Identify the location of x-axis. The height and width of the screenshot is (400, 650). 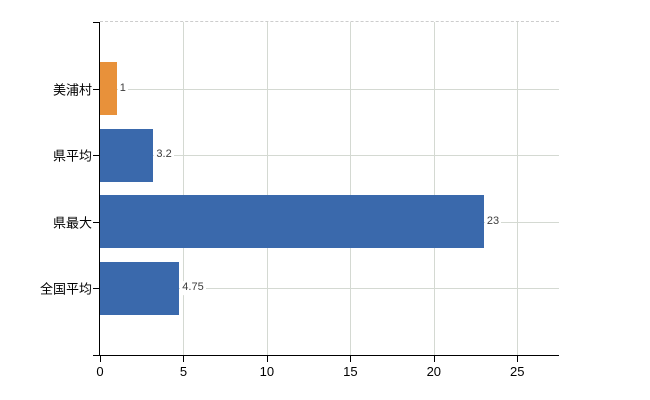
(326, 355).